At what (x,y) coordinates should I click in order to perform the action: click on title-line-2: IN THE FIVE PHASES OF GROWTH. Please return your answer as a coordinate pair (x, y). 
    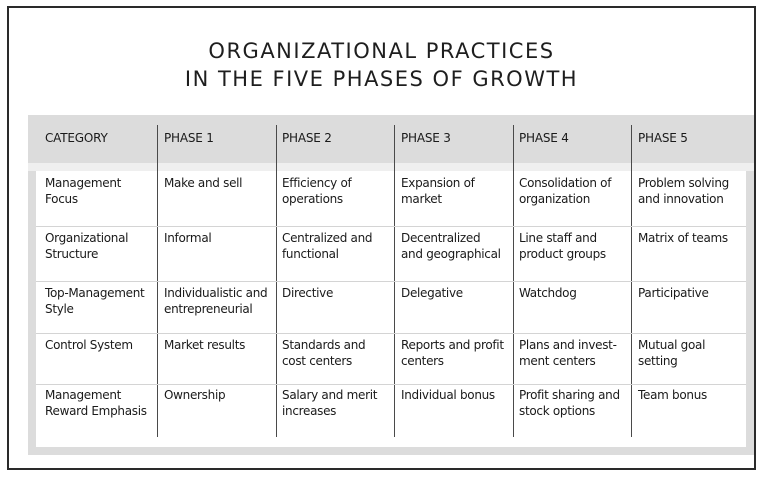
    Looking at the image, I should click on (381, 79).